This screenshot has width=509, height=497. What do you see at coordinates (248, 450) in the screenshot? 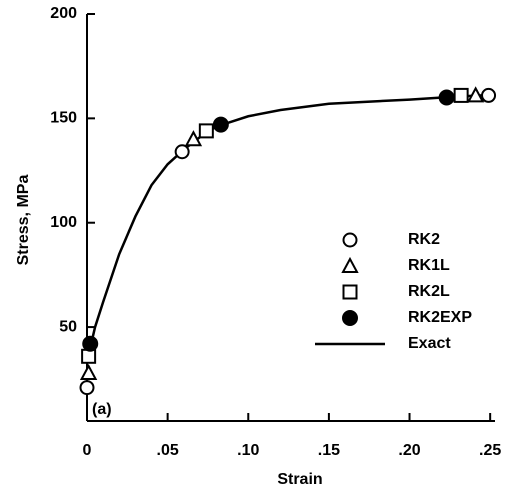
I see `x-tick-label: .10` at bounding box center [248, 450].